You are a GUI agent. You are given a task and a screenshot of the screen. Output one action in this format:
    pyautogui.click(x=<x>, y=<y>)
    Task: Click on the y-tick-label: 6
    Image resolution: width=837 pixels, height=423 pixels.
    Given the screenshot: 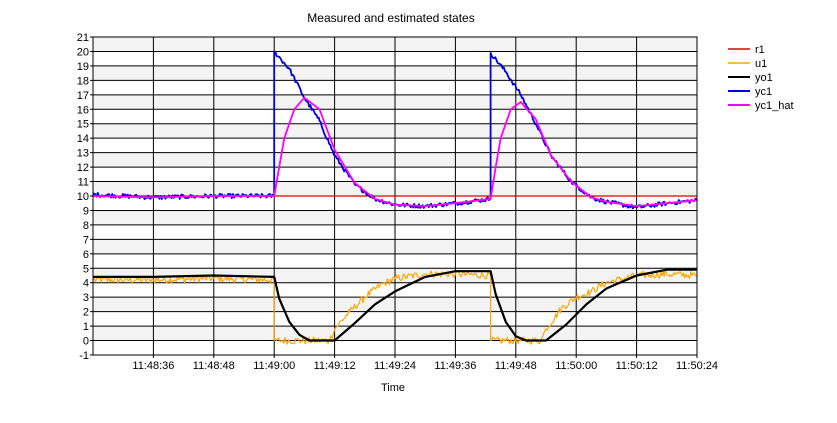 What is the action you would take?
    pyautogui.click(x=86, y=255)
    